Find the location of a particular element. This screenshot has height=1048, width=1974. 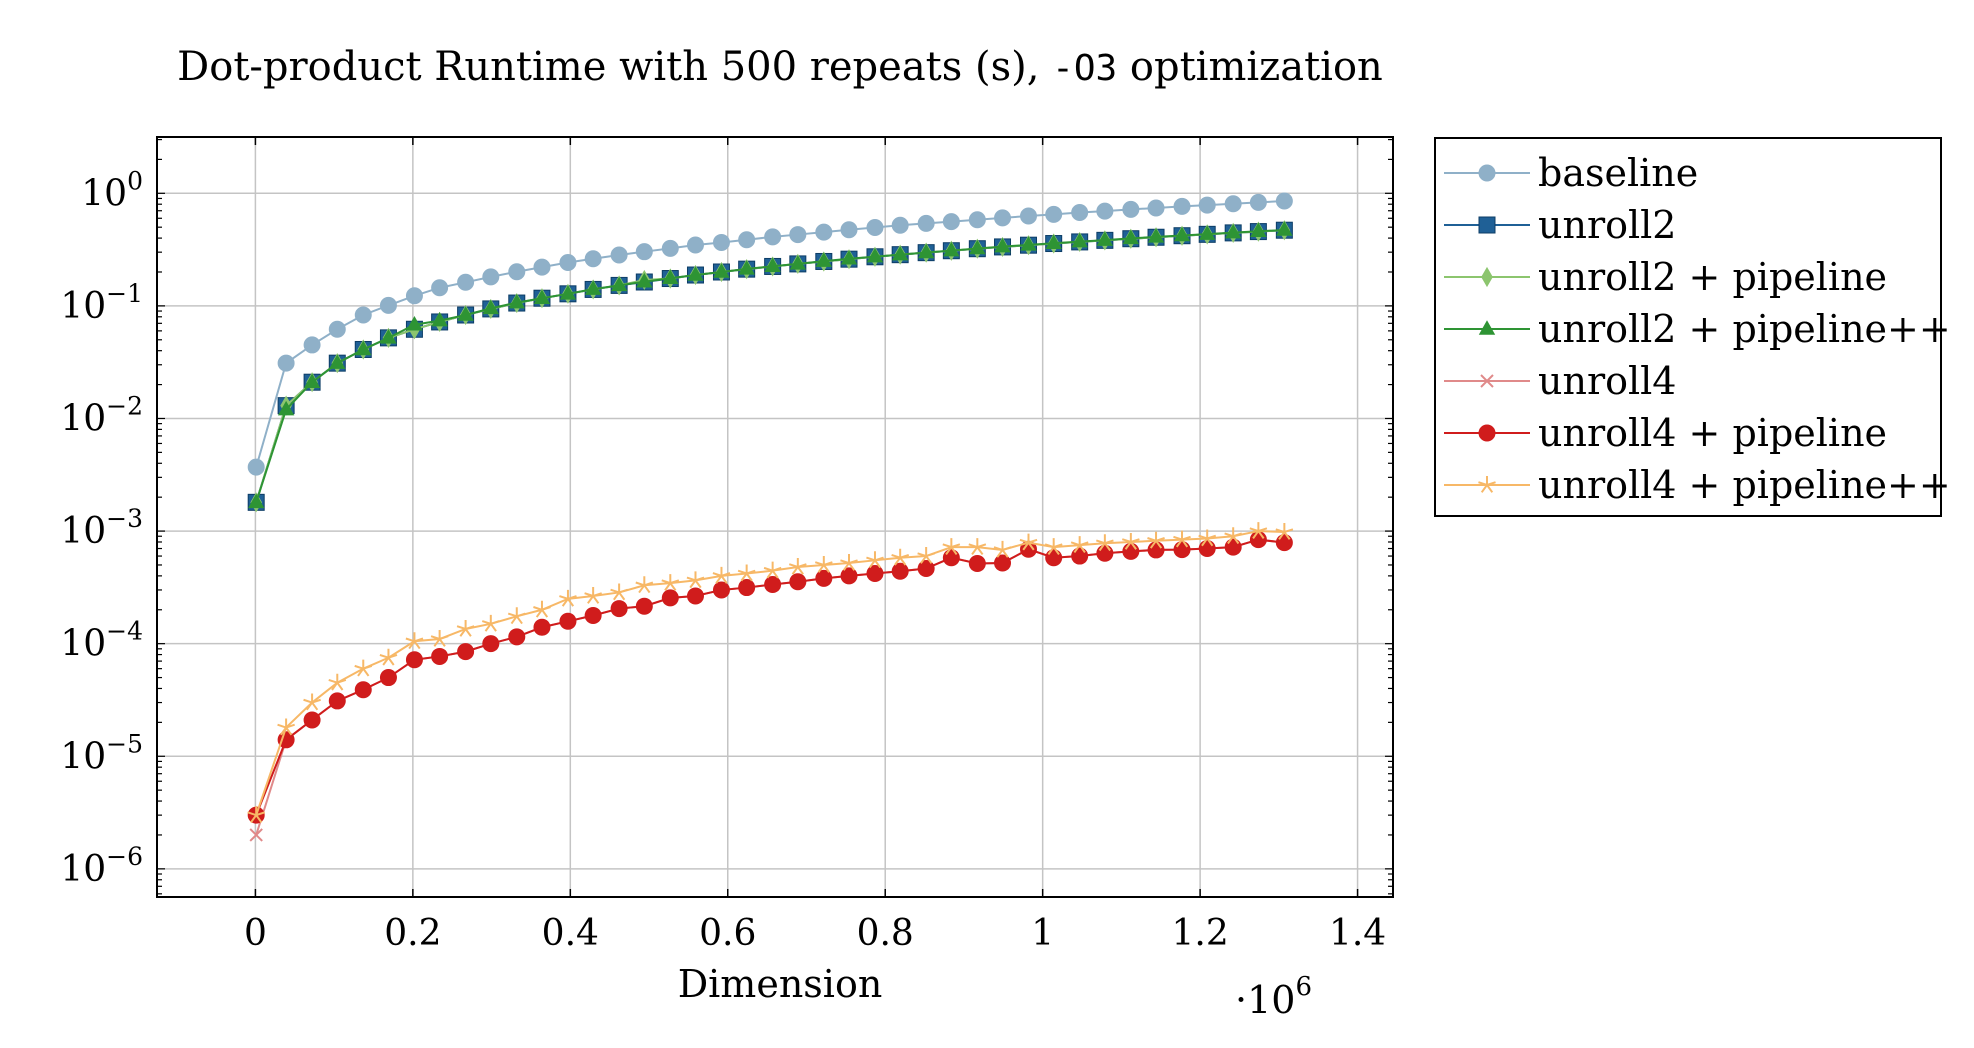

legend-label: unroll2 + pipeline is located at coordinates (1713, 277).